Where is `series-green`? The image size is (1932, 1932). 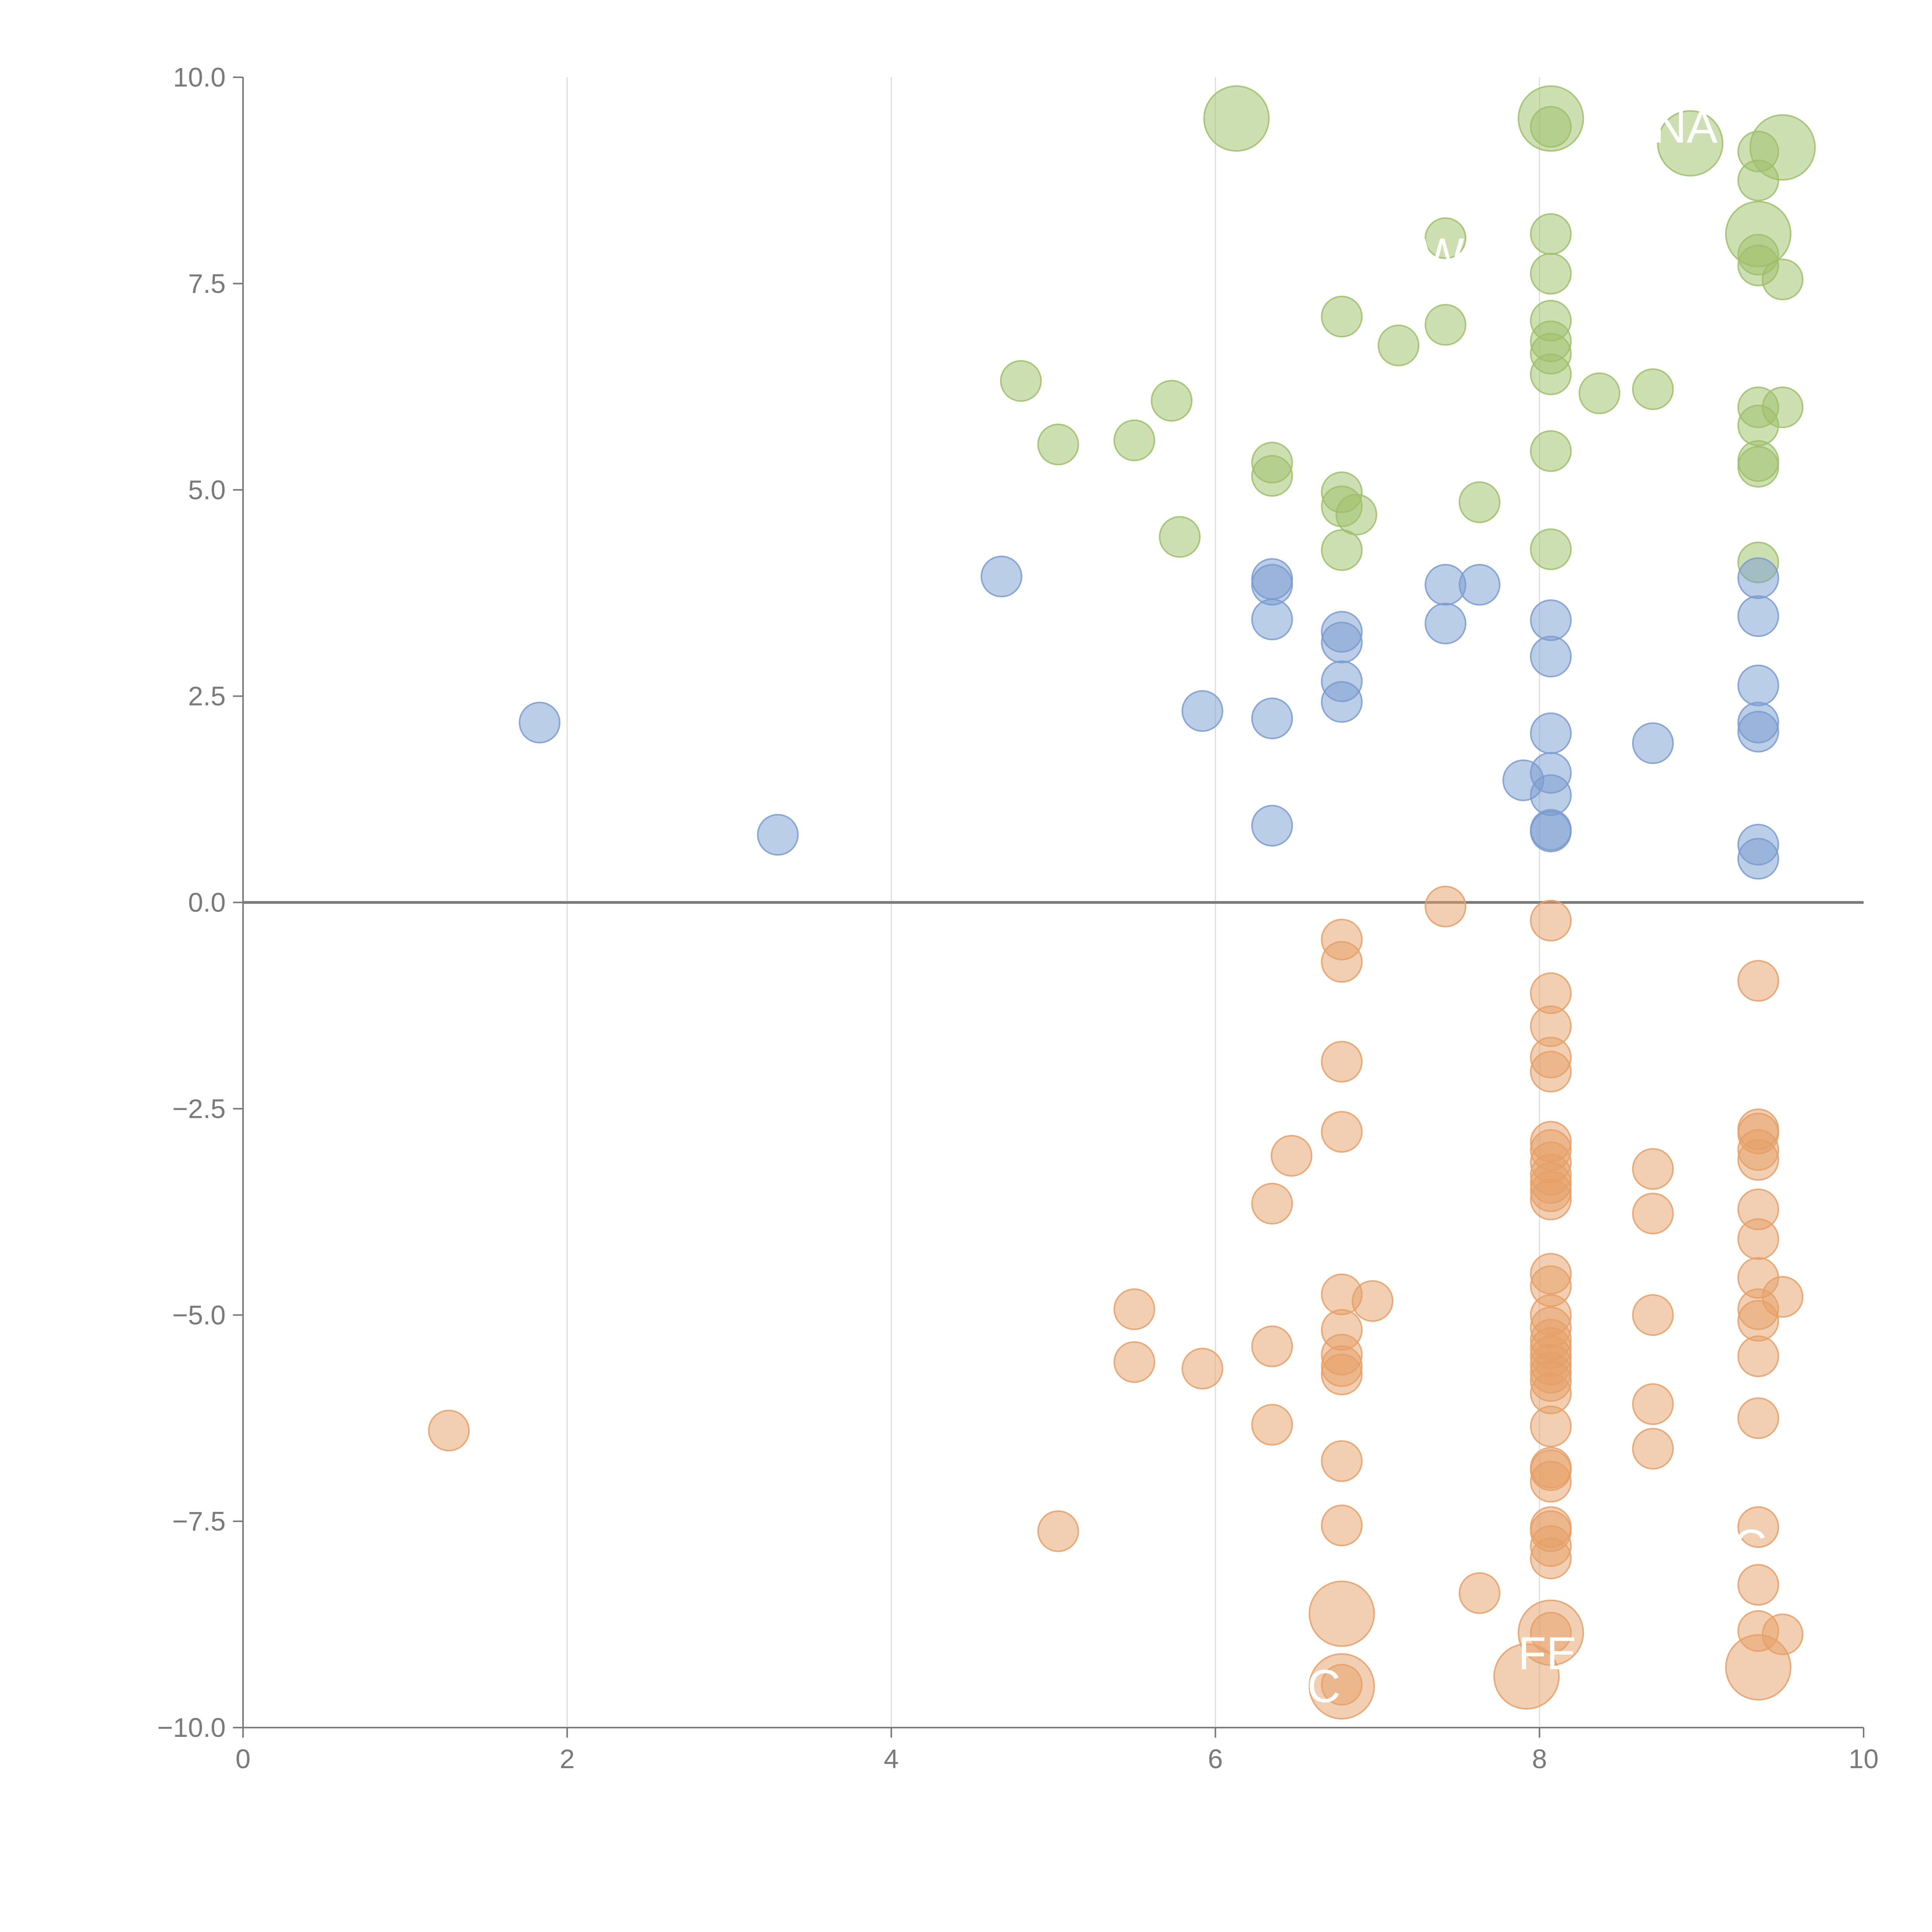
series-green is located at coordinates (1408, 334).